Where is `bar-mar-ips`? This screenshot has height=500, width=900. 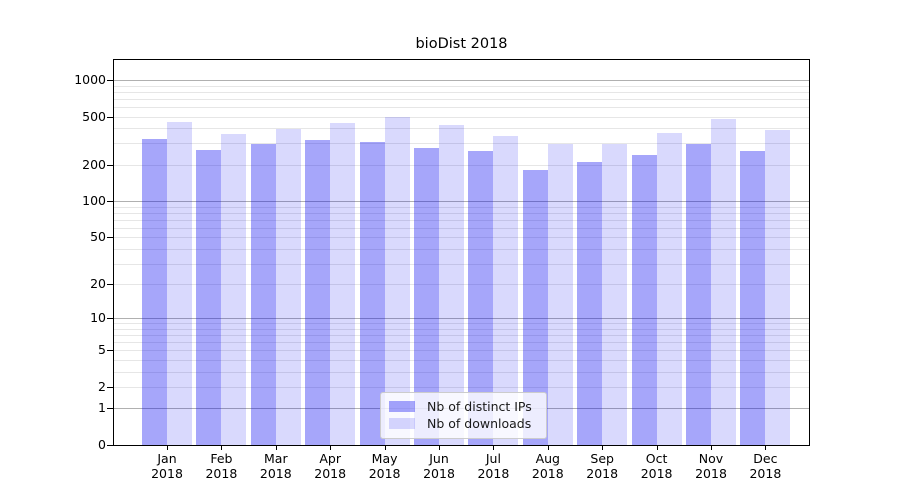 bar-mar-ips is located at coordinates (263, 294).